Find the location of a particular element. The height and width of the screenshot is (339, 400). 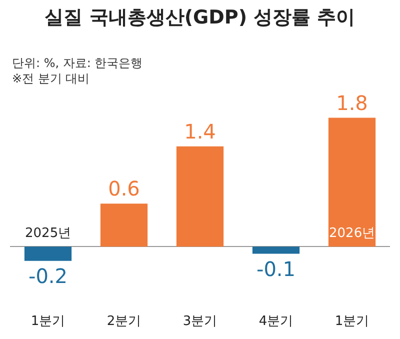

x-tick-label: 2분기 is located at coordinates (124, 321).